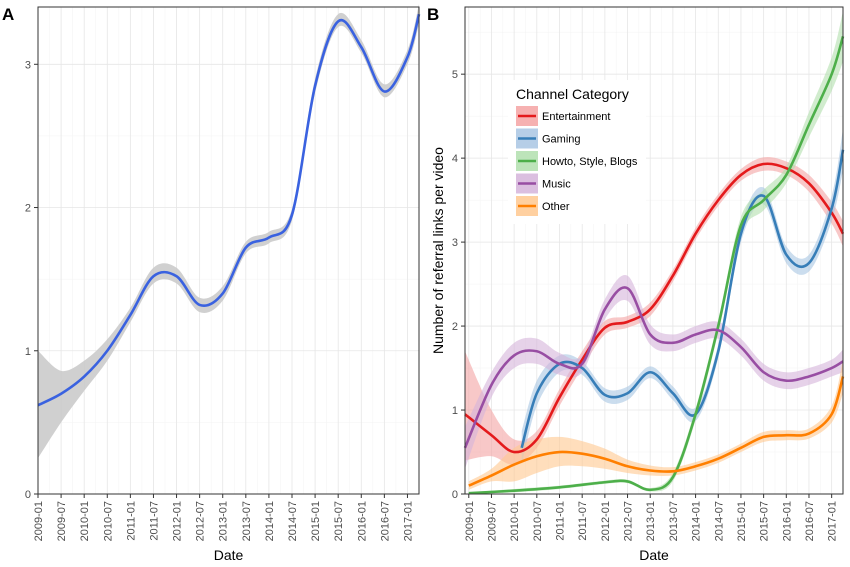  Describe the element at coordinates (656, 431) in the screenshot. I see `series-line-other` at that location.